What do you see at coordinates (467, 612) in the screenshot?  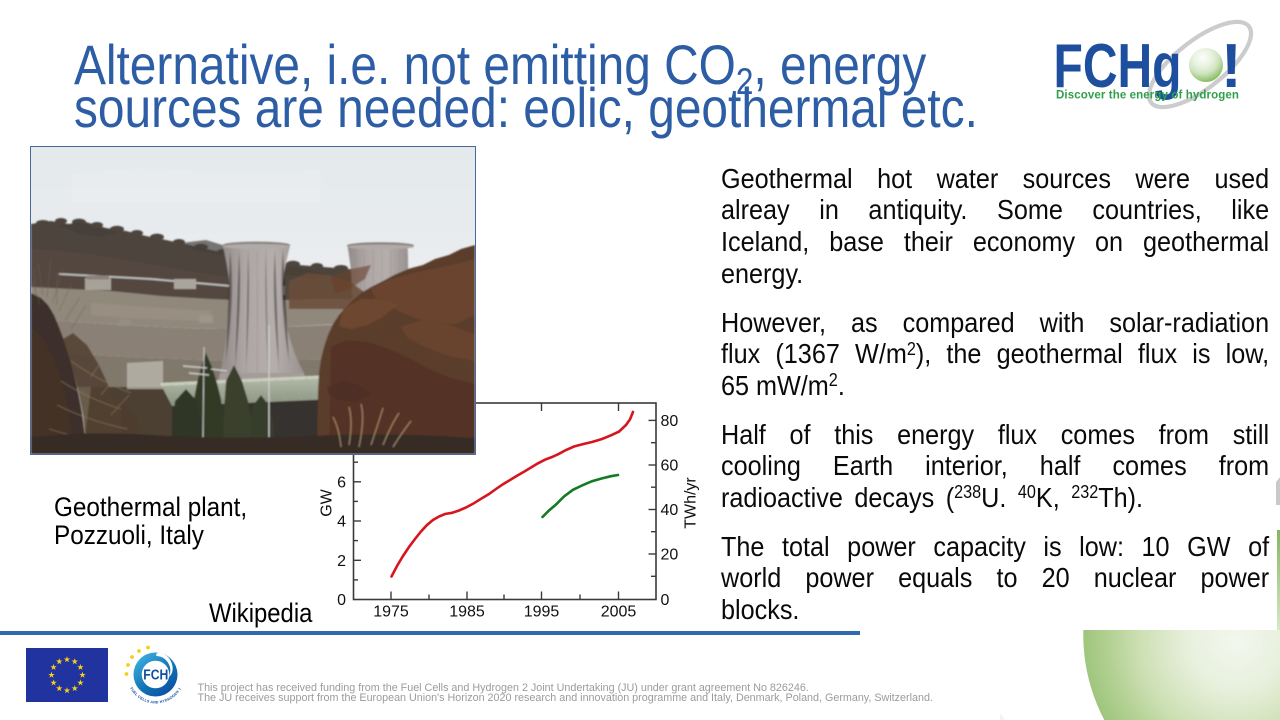 I see `svg-text: 1985` at bounding box center [467, 612].